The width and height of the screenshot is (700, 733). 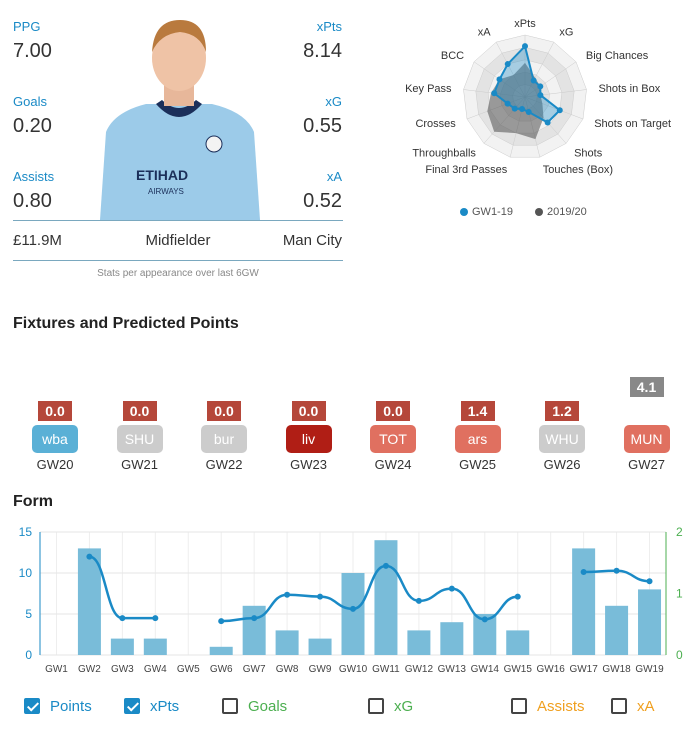 What do you see at coordinates (32, 51) in the screenshot?
I see `ppg-value: 7.00` at bounding box center [32, 51].